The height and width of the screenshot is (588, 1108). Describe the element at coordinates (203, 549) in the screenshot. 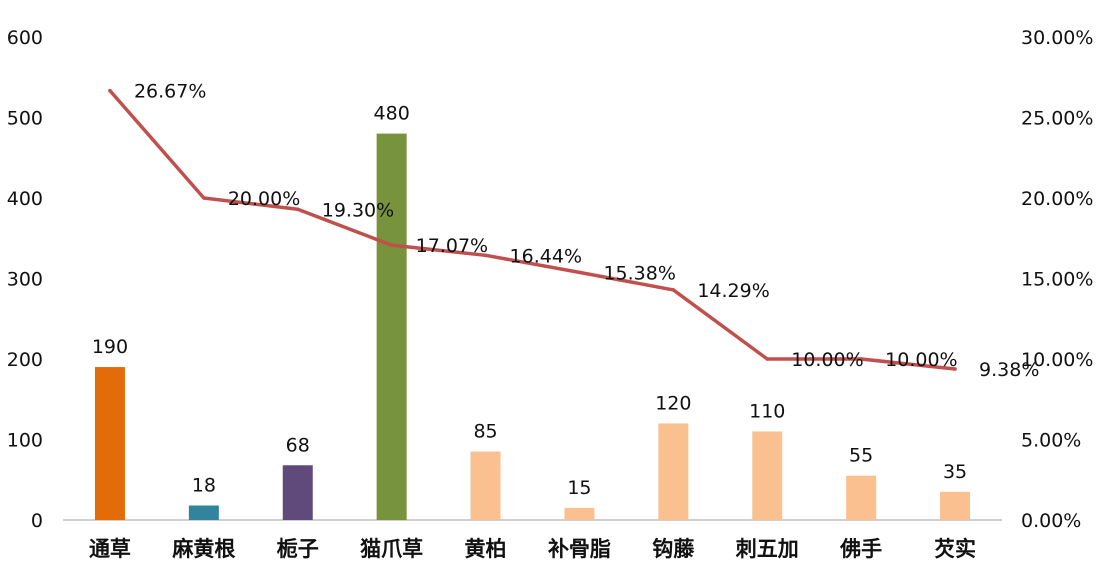

I see `x-category-label: 麻黄根` at that location.